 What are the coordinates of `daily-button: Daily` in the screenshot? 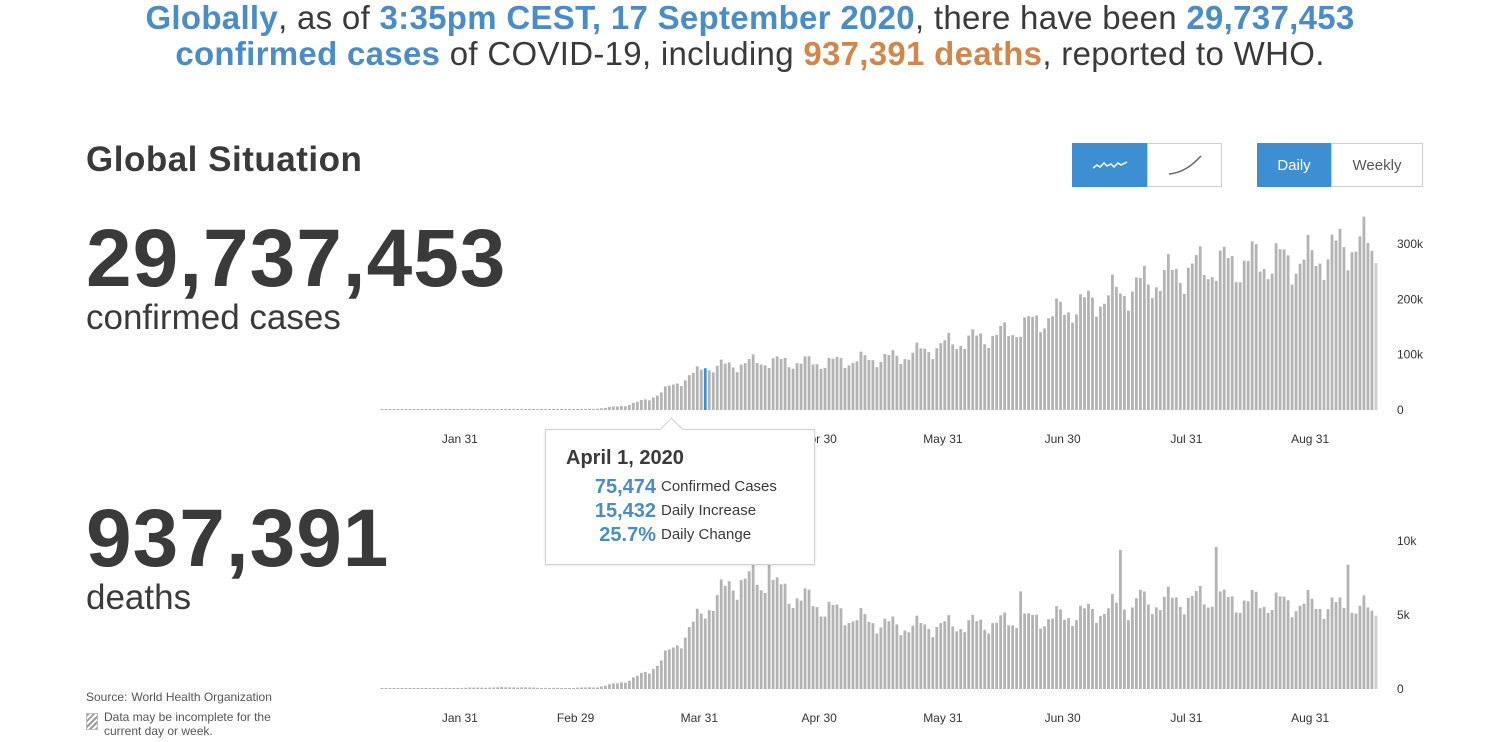 It's located at (1294, 165).